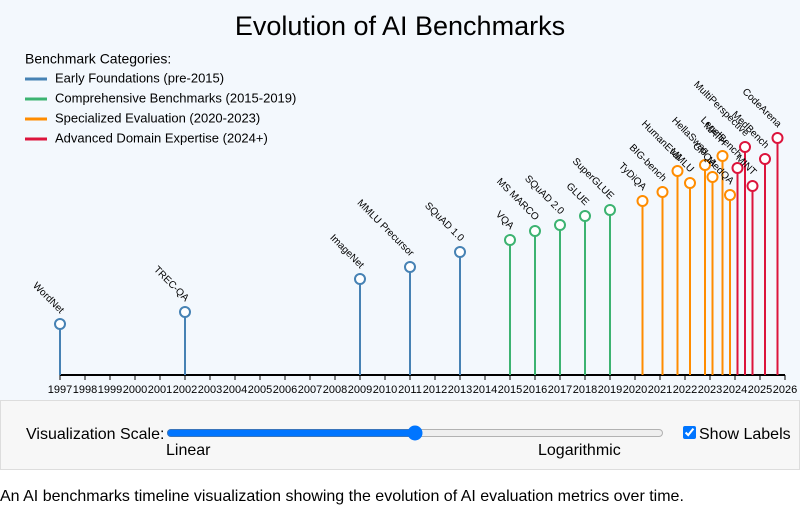 Image resolution: width=800 pixels, height=506 pixels. Describe the element at coordinates (577, 194) in the screenshot. I see `point-label: GLUE` at that location.